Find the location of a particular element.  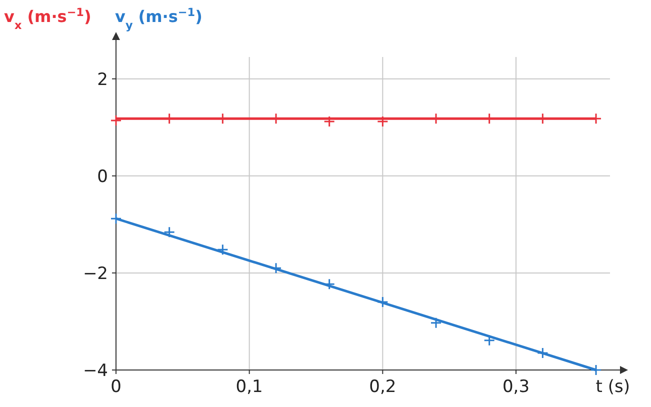

x-tick-label: 0,3 is located at coordinates (516, 387).